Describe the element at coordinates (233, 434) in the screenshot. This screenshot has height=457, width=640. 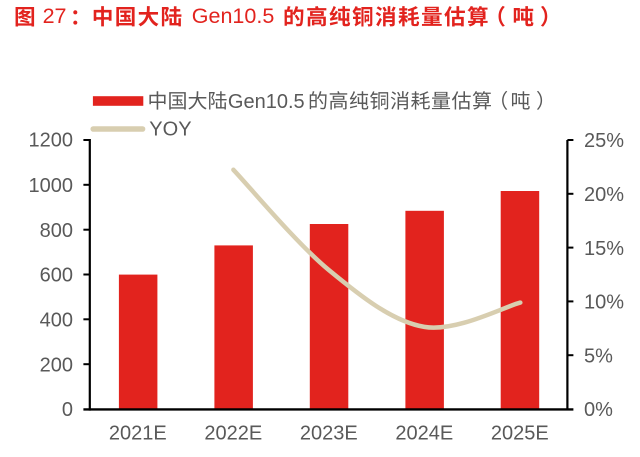
I see `svg-text: 2022E` at that location.